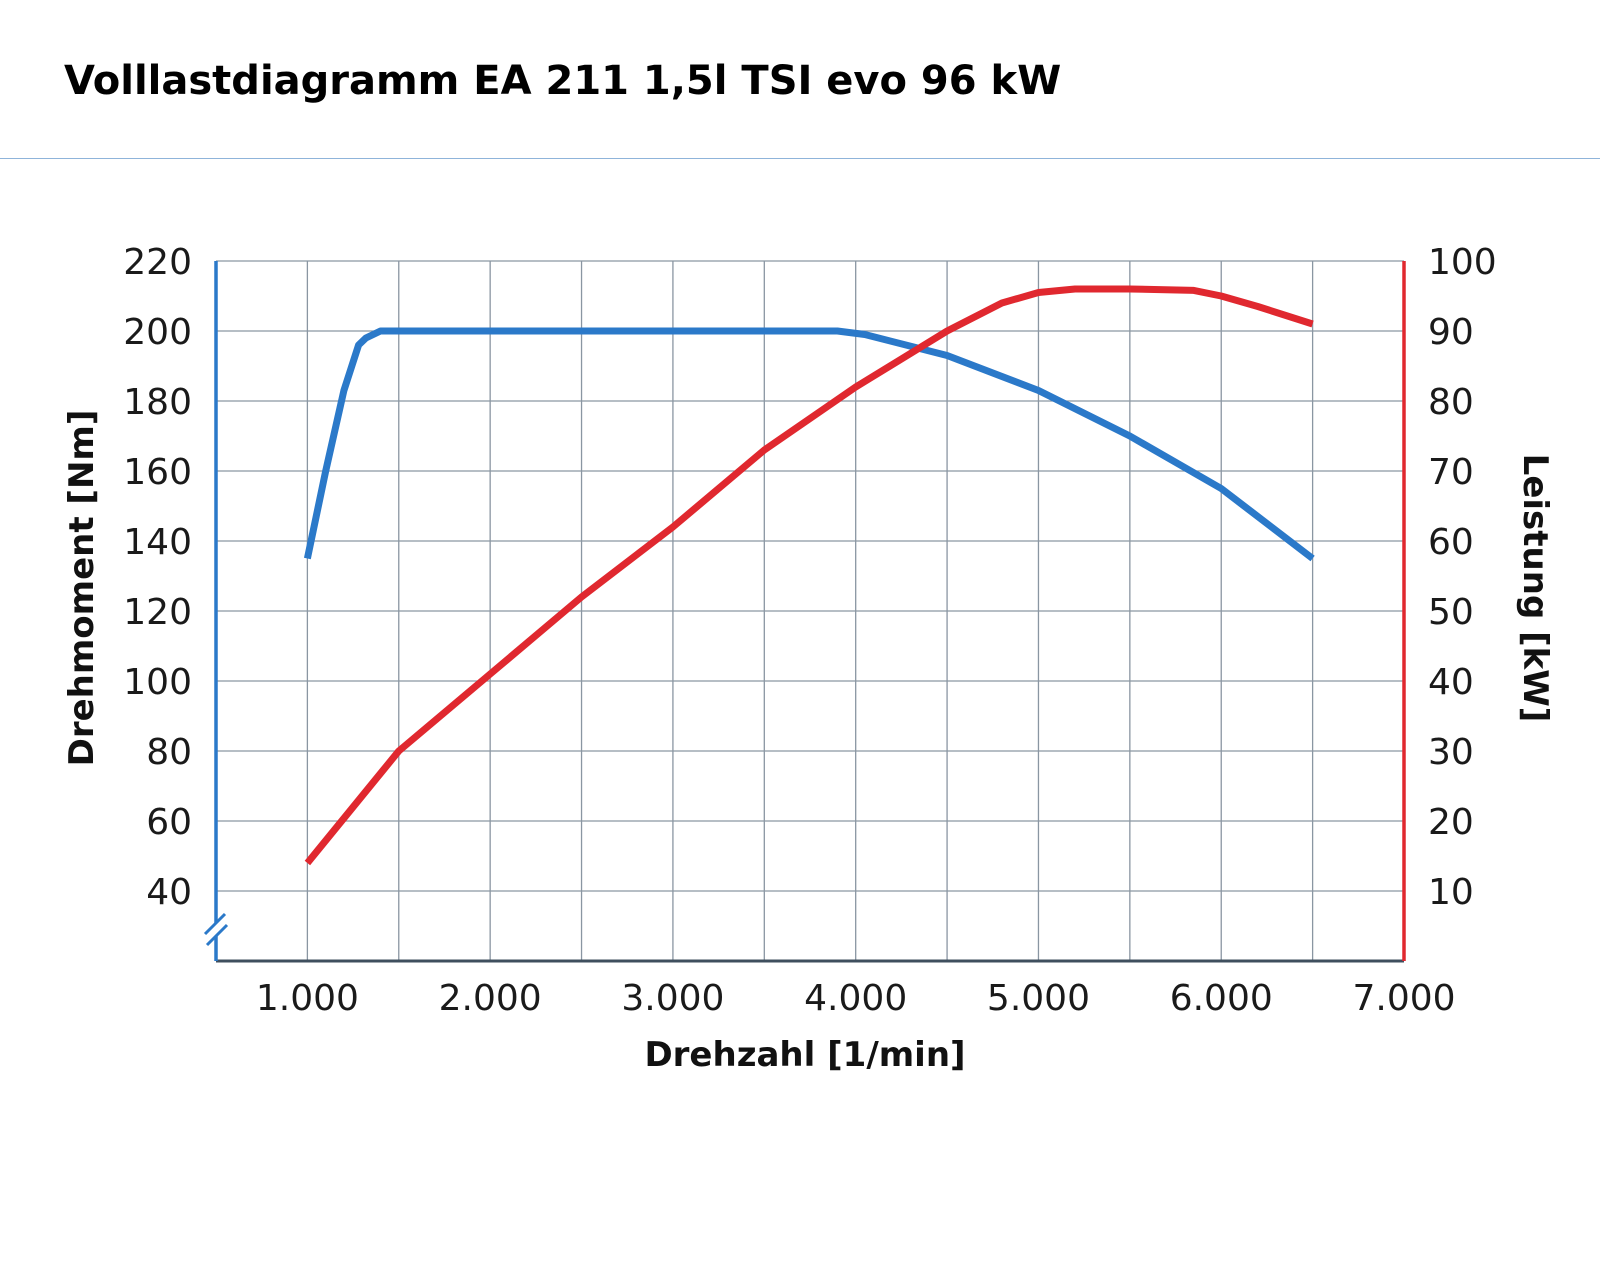  Describe the element at coordinates (1038, 998) in the screenshot. I see `x-tick-label: 5.000` at that location.